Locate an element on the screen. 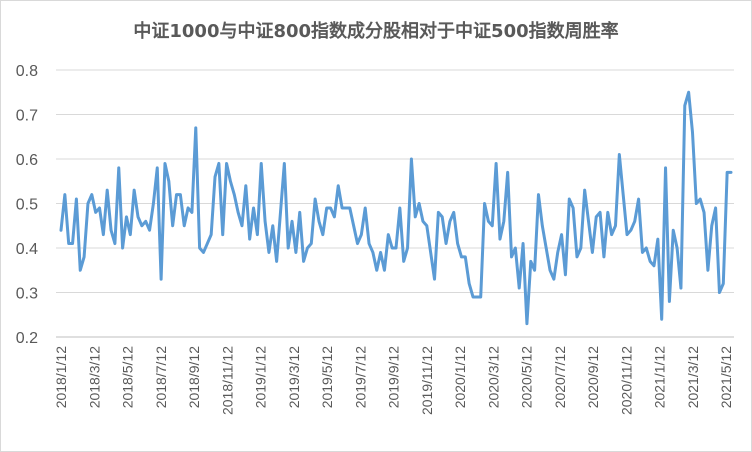 The height and width of the screenshot is (452, 752). x-tick-label: 2020/11/12 is located at coordinates (626, 380).